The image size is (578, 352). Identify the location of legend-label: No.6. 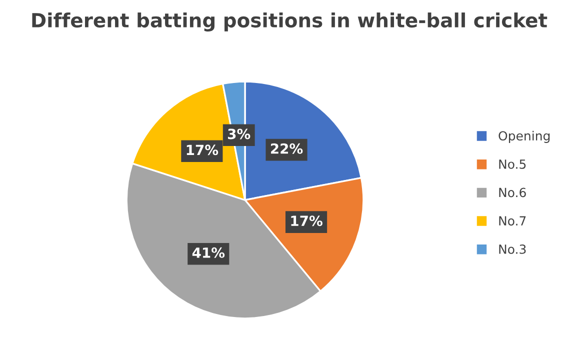
(512, 193).